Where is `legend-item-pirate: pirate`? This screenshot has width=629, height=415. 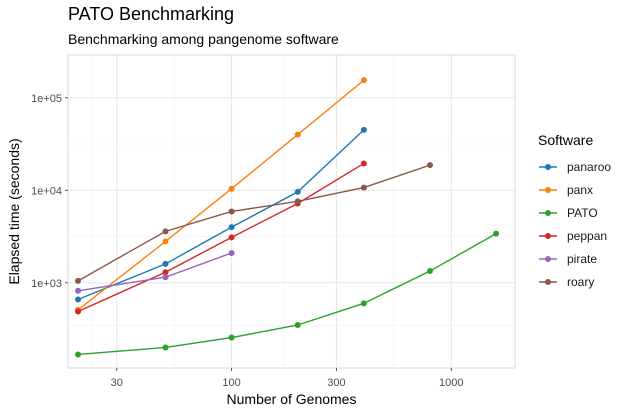 legend-item-pirate: pirate is located at coordinates (568, 259).